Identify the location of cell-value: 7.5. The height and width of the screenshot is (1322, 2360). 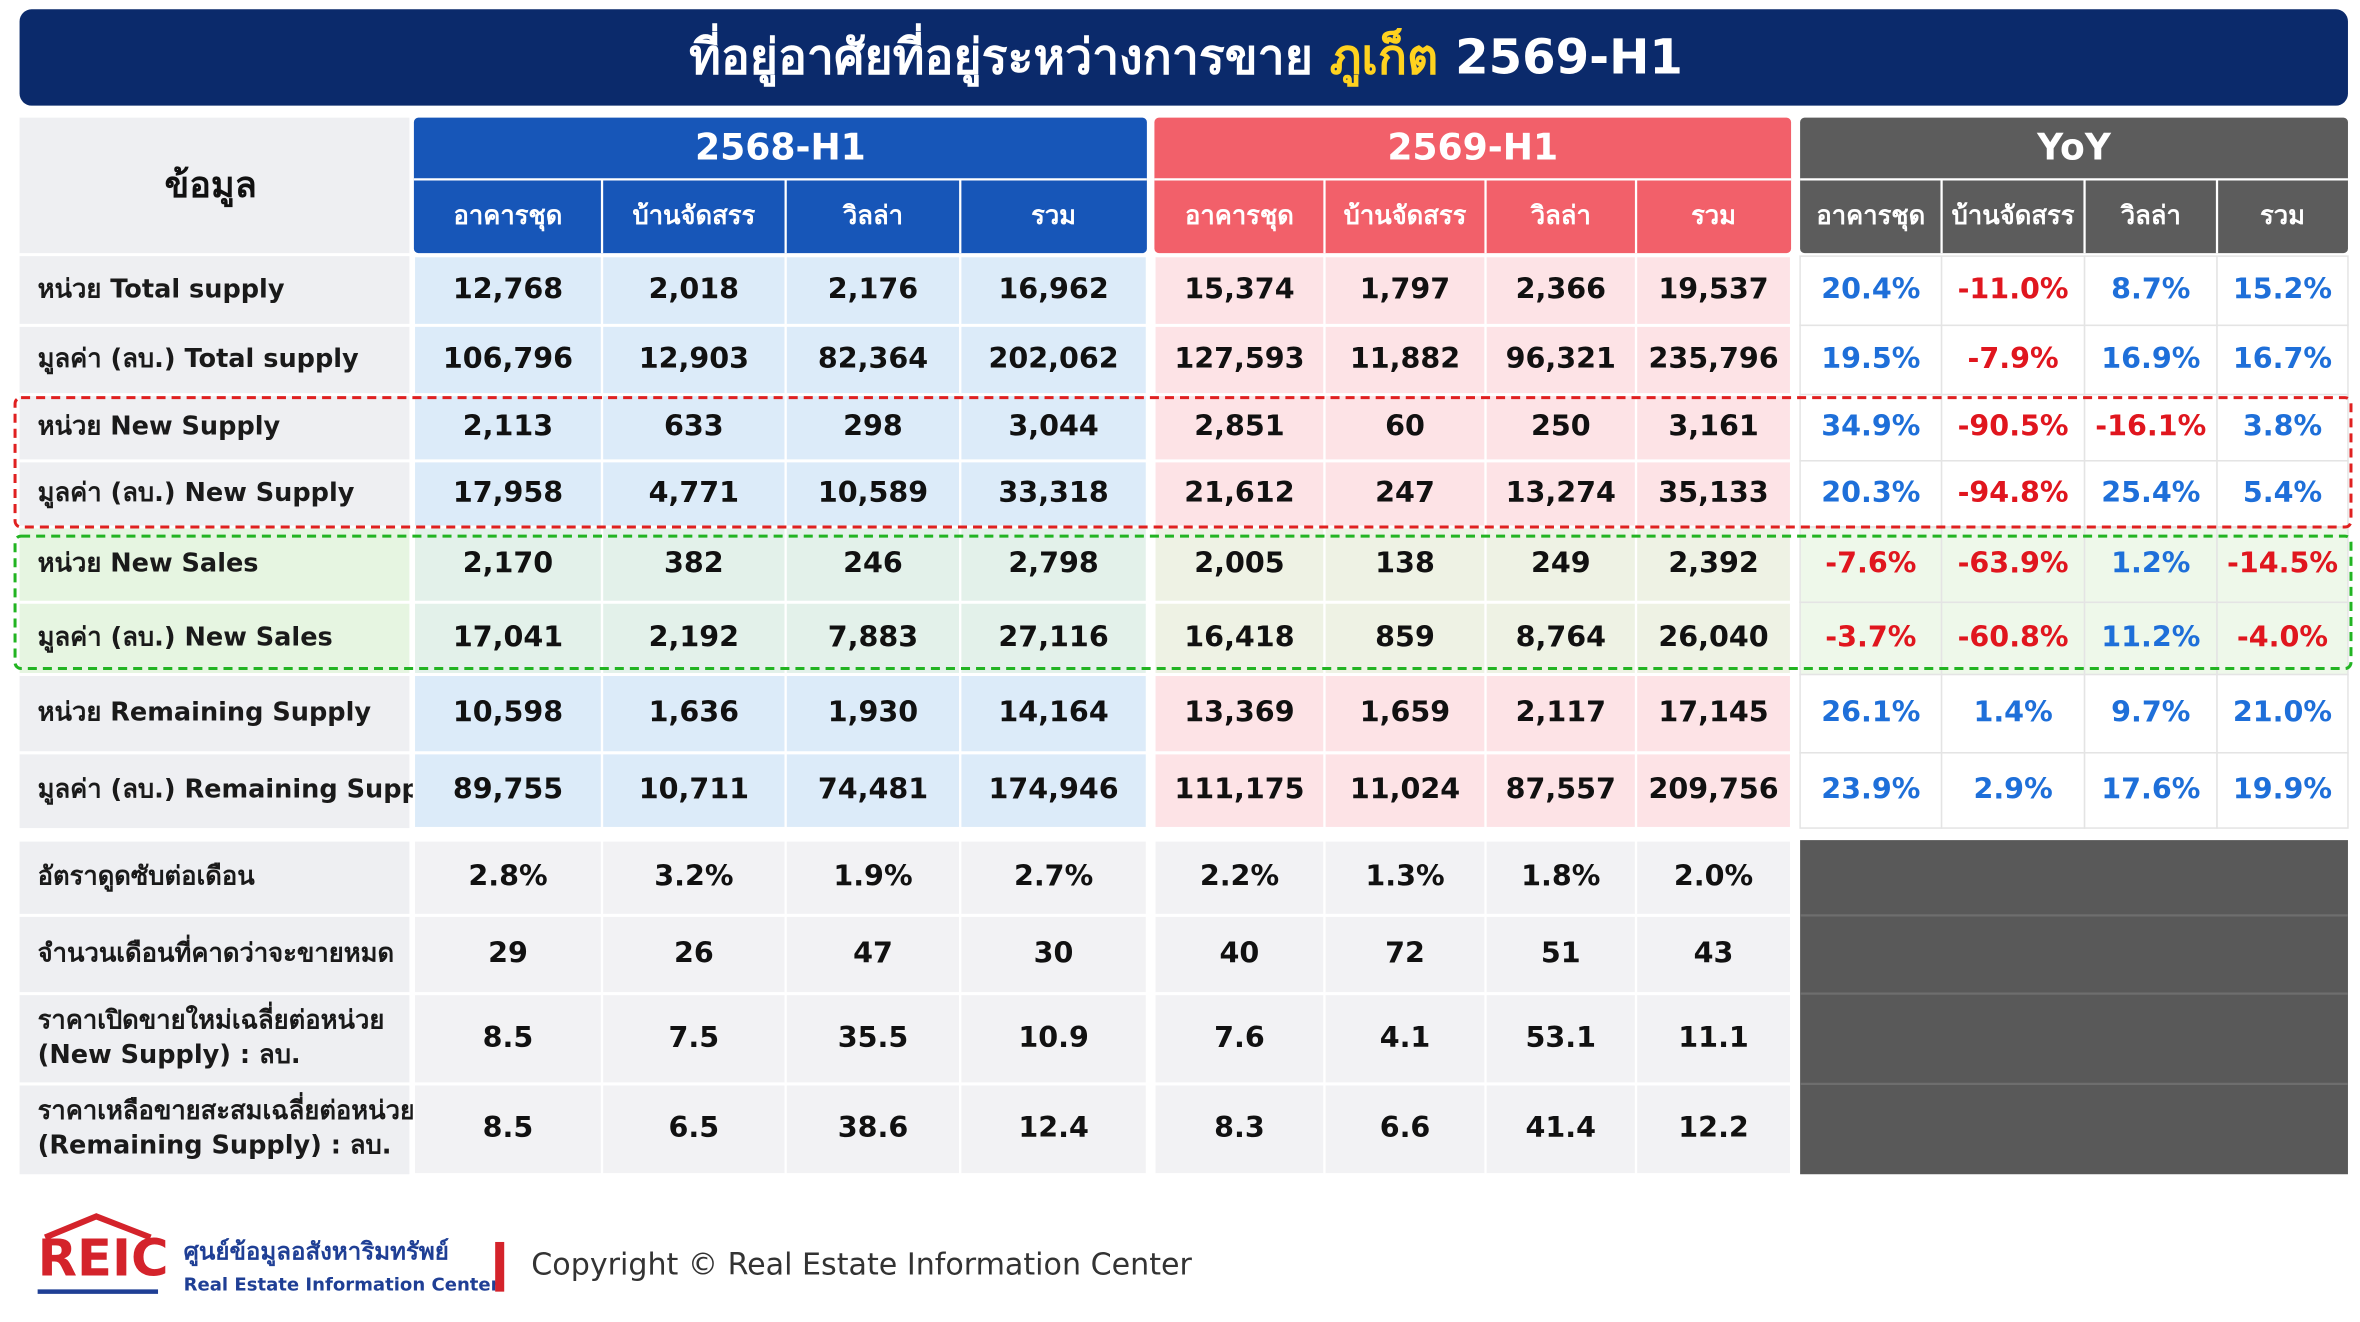
(694, 1037).